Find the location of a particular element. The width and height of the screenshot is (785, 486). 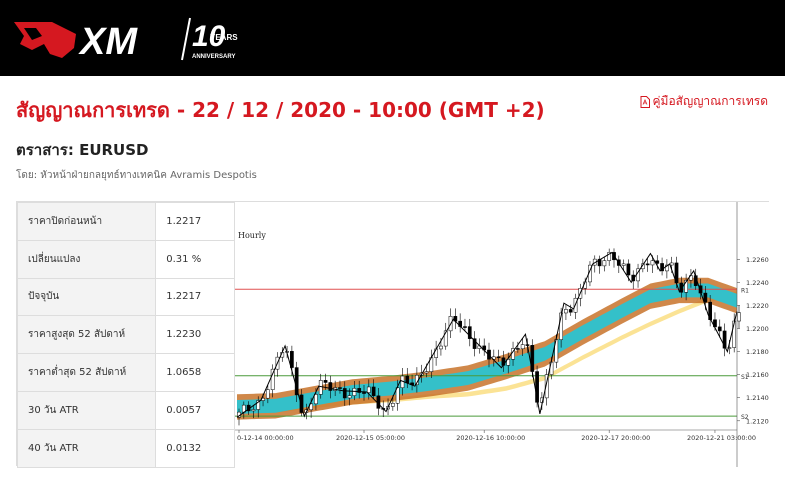

table-row: 40 วัน ATR 0.0132 is located at coordinates (125, 448).